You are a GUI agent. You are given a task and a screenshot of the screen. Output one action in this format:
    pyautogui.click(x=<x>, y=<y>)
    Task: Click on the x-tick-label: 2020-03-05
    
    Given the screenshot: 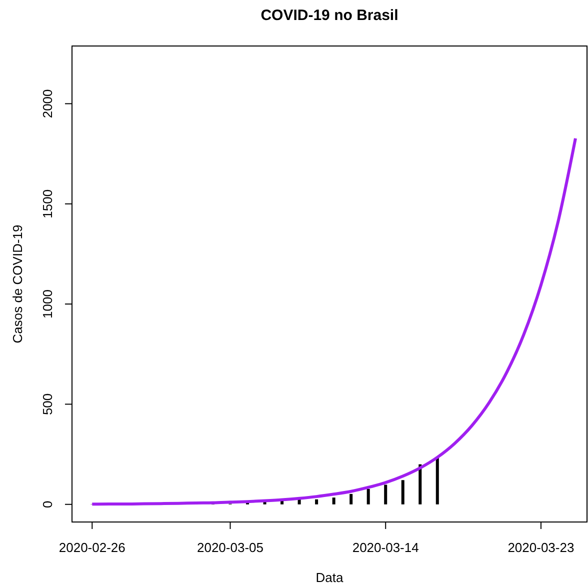 What is the action you would take?
    pyautogui.click(x=230, y=547)
    